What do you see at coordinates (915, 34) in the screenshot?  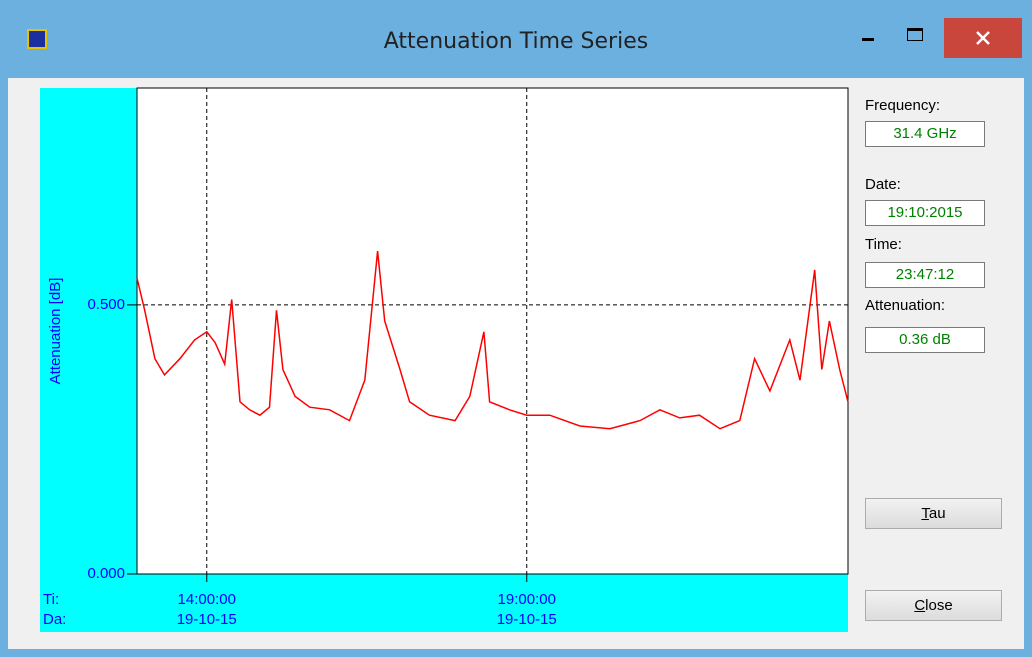 I see `maximize-button` at bounding box center [915, 34].